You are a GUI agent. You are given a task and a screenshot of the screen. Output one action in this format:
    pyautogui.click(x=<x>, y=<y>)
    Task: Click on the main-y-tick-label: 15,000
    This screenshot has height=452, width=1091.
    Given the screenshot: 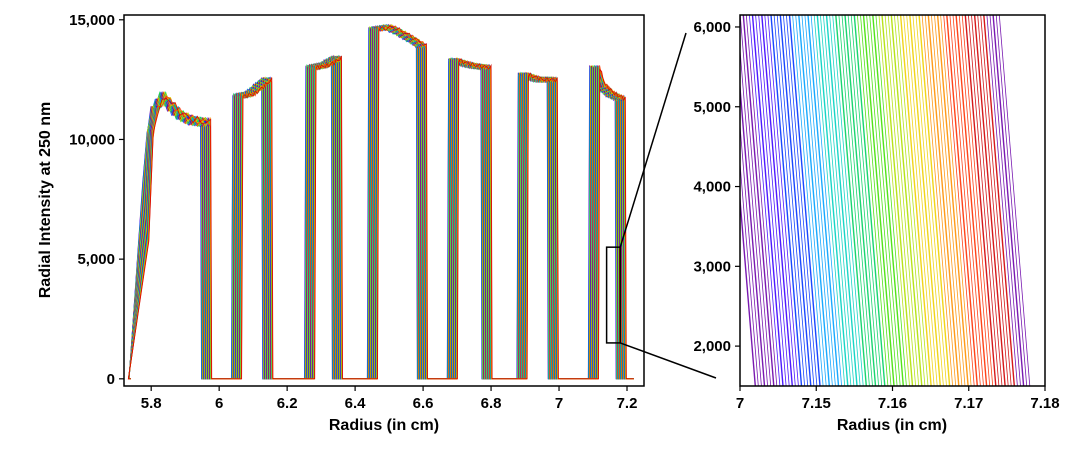 What is the action you would take?
    pyautogui.click(x=92, y=20)
    